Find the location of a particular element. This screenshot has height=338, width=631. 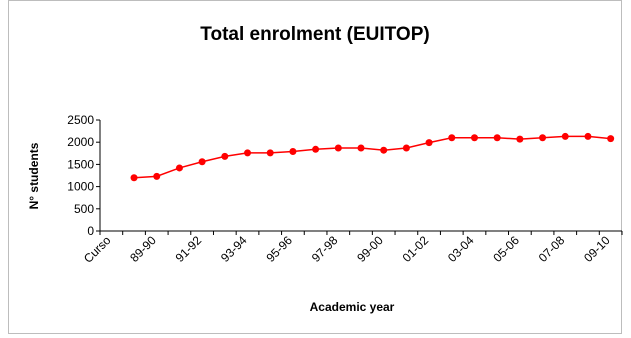

x-tick-label: 93-94 is located at coordinates (234, 249).